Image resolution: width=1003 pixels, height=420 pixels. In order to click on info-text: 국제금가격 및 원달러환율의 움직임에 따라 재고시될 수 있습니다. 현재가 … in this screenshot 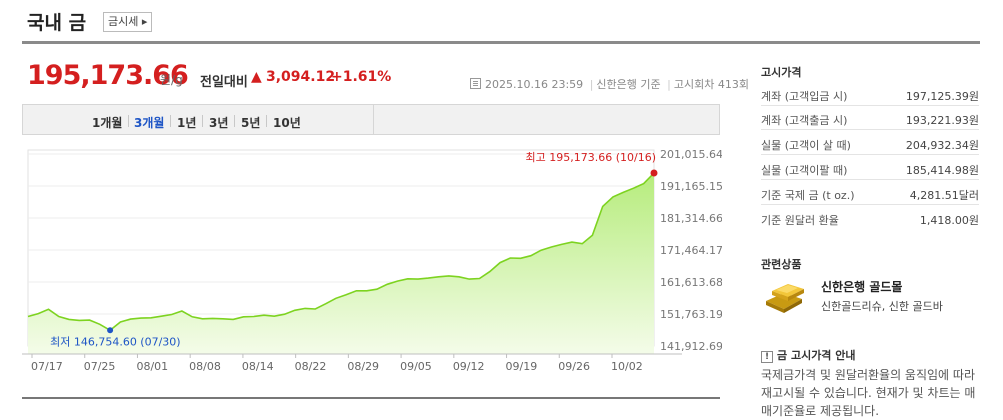, I will do `click(868, 393)`.